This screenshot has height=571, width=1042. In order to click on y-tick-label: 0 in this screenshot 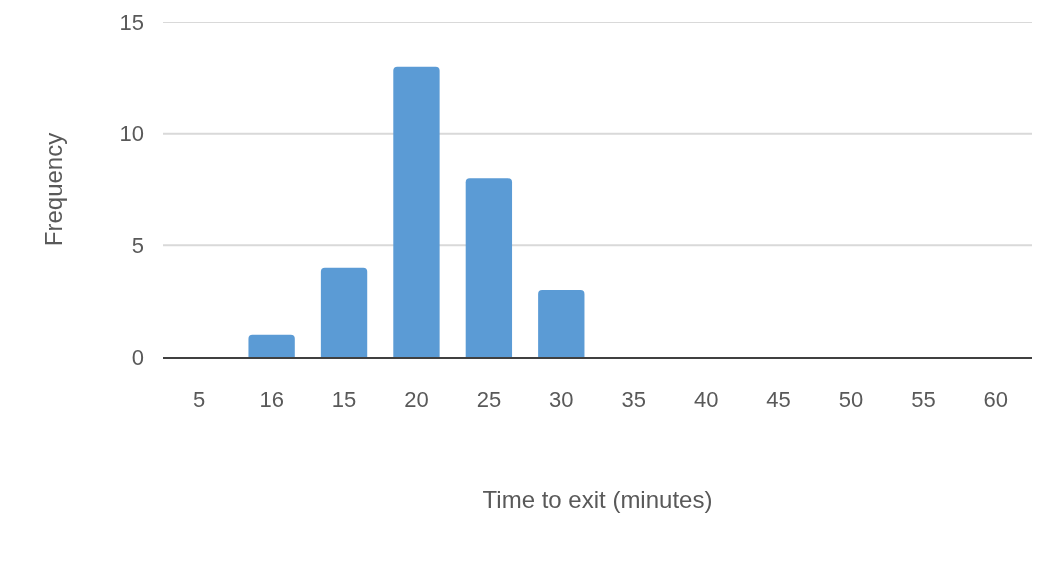, I will do `click(137, 357)`.